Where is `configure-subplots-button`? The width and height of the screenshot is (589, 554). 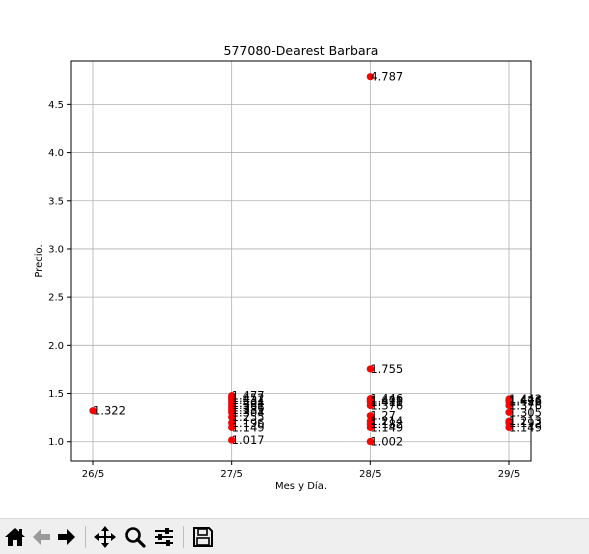 configure-subplots-button is located at coordinates (164, 537).